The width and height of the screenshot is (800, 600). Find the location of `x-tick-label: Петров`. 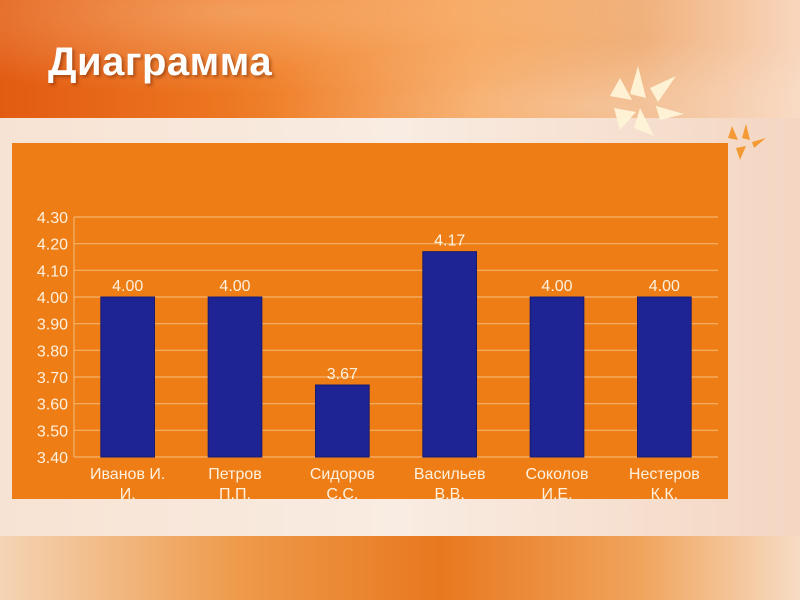

x-tick-label: Петров is located at coordinates (235, 474).